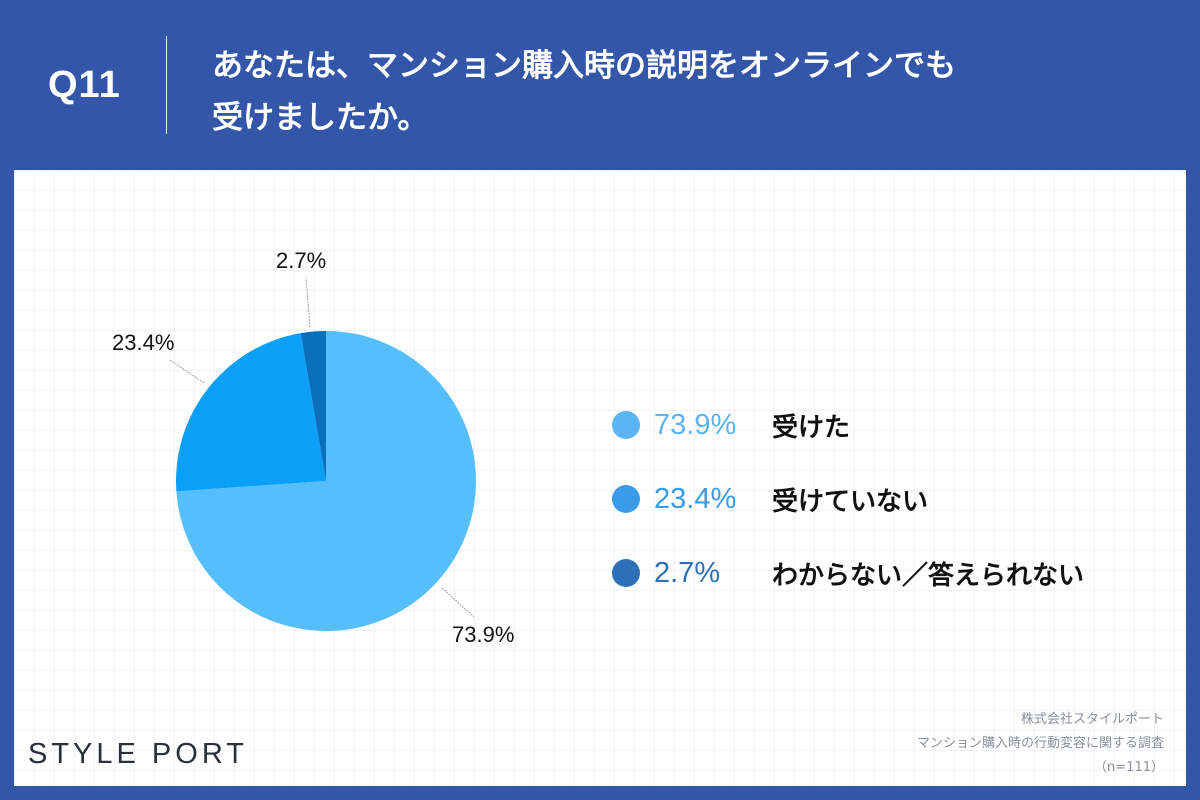 This screenshot has height=800, width=1200. I want to click on source-note: 株式会社スタイルポート マンション購入時の行動変容に関する調査 （n=111）, so click(1040, 744).